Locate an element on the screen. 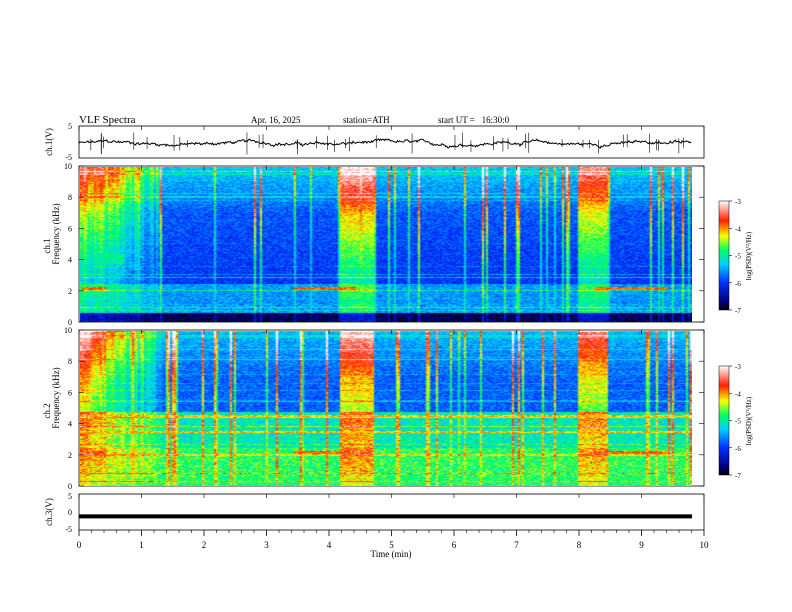 The image size is (792, 612). ch1-colorbar-label: log(PSD)(V²/Hz) is located at coordinates (749, 255).